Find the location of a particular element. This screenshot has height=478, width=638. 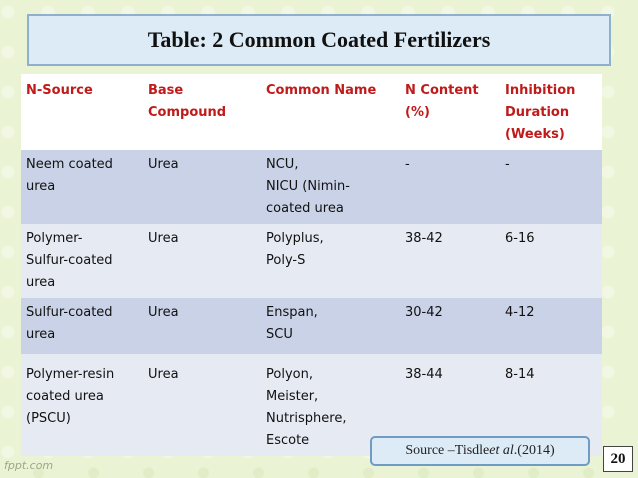

page-number: 20 is located at coordinates (618, 459).